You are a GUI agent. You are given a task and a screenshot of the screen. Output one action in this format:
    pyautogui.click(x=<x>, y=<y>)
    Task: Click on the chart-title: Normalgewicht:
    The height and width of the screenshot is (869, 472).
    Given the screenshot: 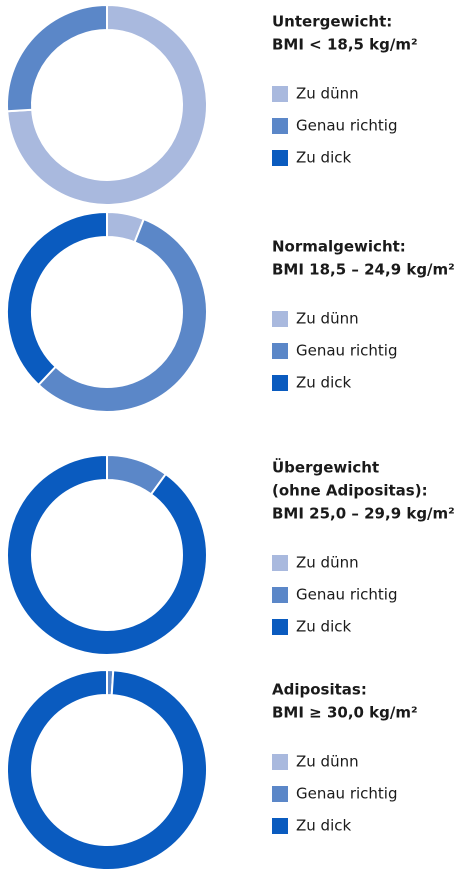 What is the action you would take?
    pyautogui.click(x=339, y=247)
    